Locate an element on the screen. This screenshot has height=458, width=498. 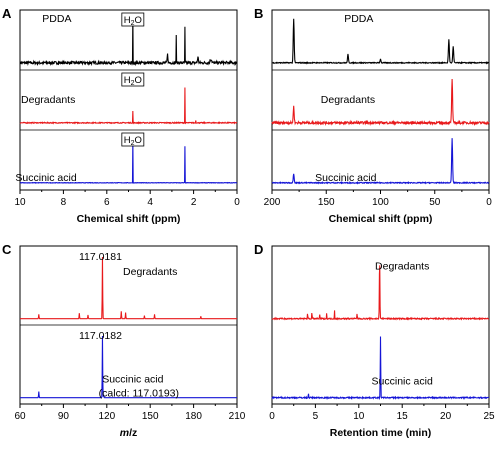
panel-label-D: D is located at coordinates (258, 249).